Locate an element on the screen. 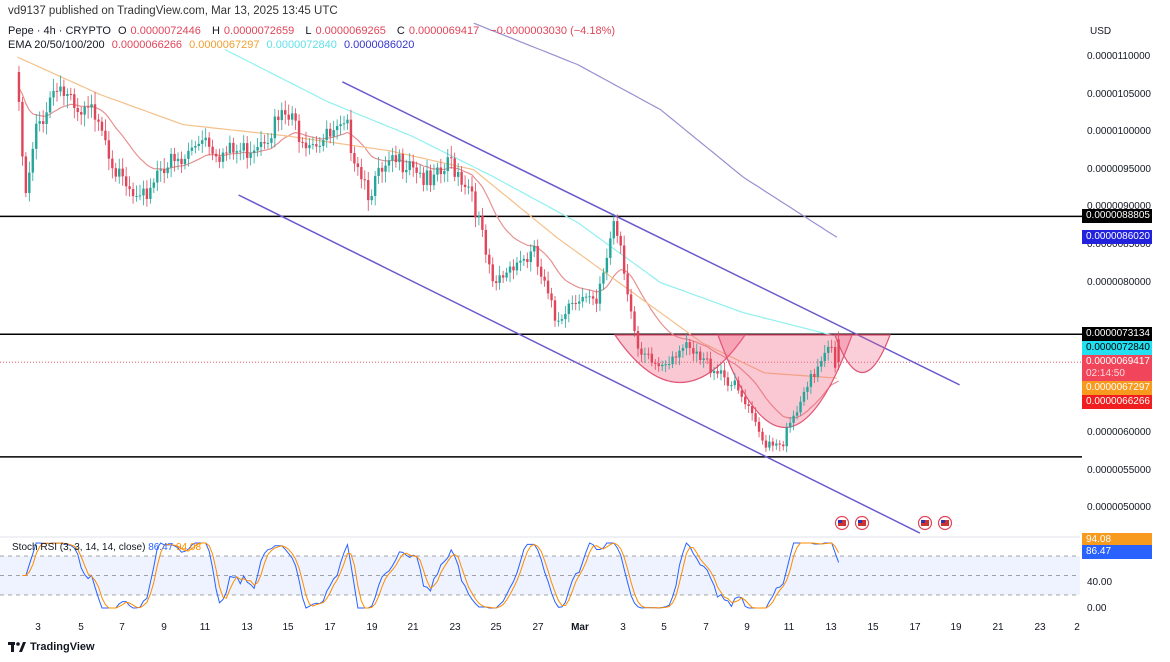  price-label-box: 0.0000073134 is located at coordinates (1117, 334).